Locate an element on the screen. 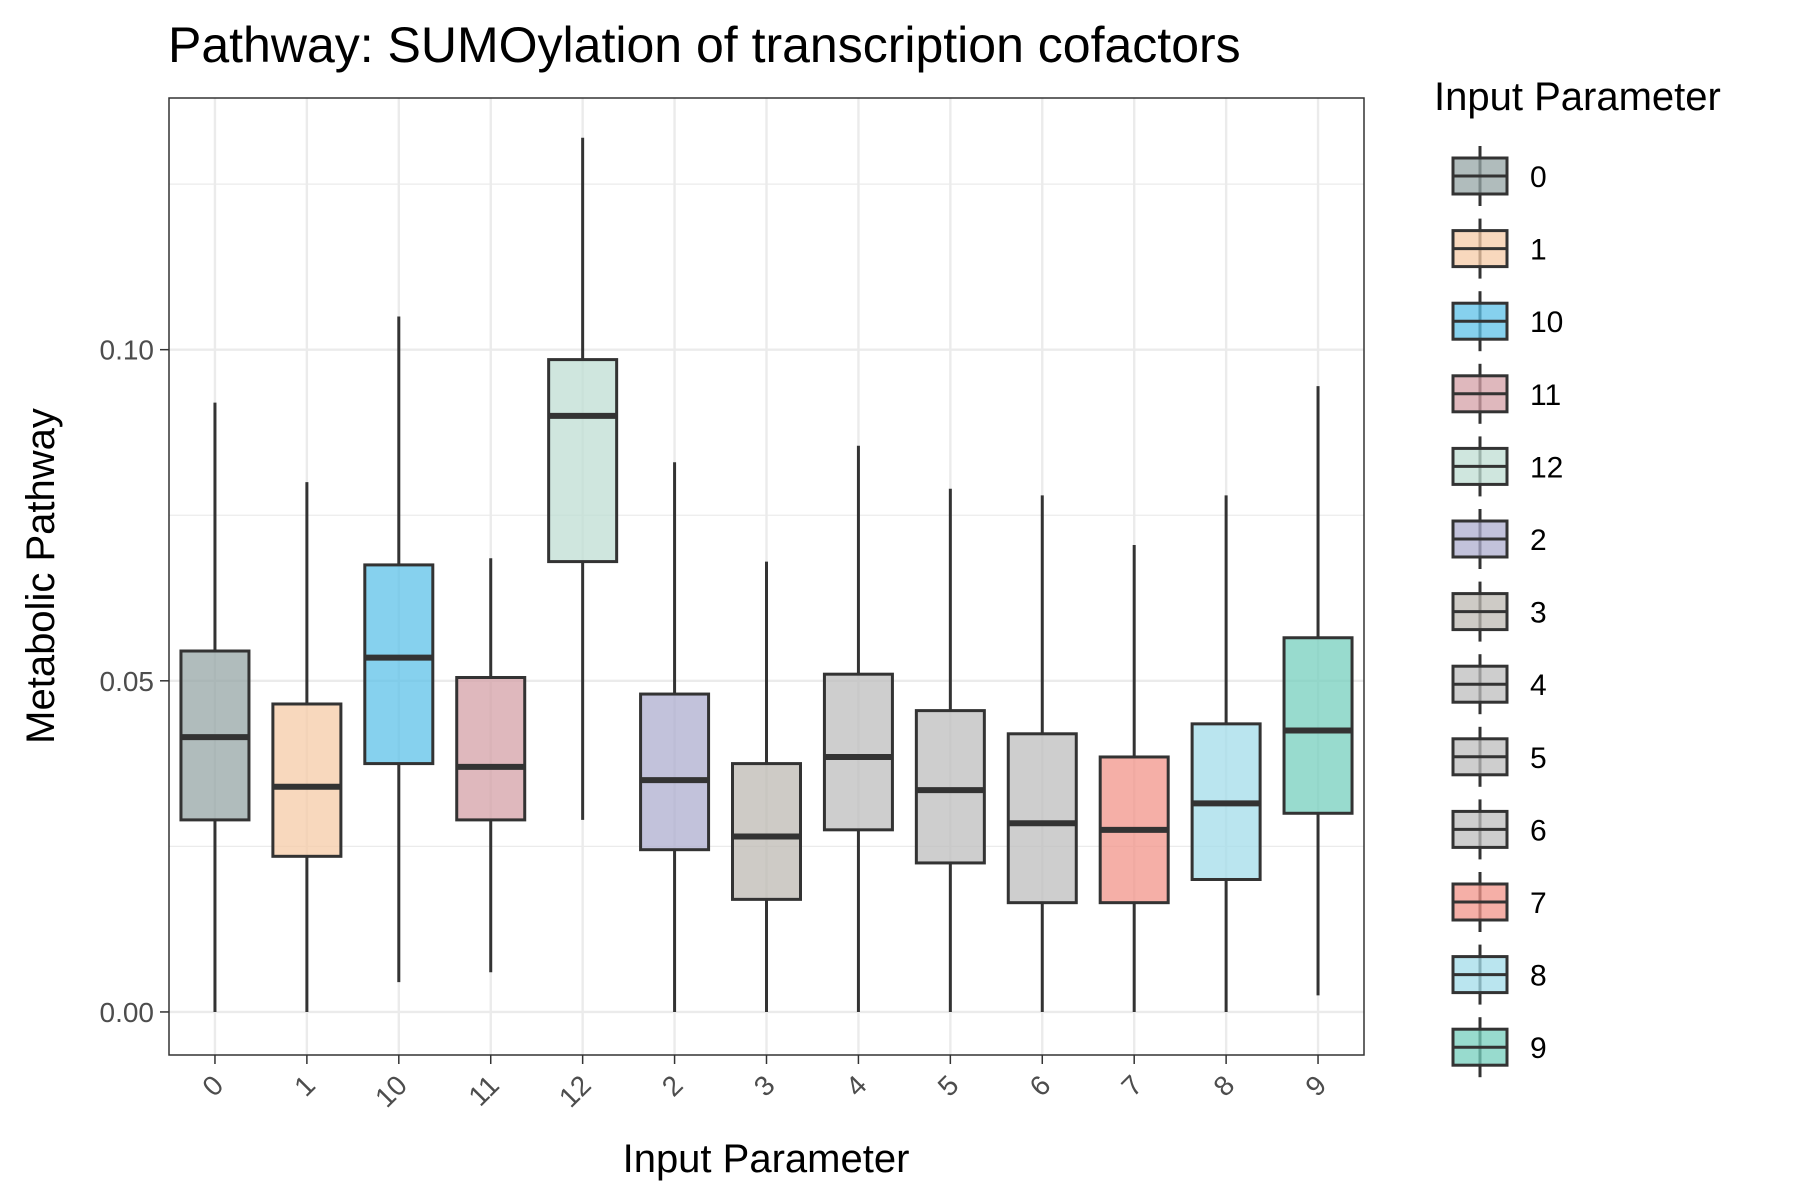  legend-label: 3 is located at coordinates (1538, 613).